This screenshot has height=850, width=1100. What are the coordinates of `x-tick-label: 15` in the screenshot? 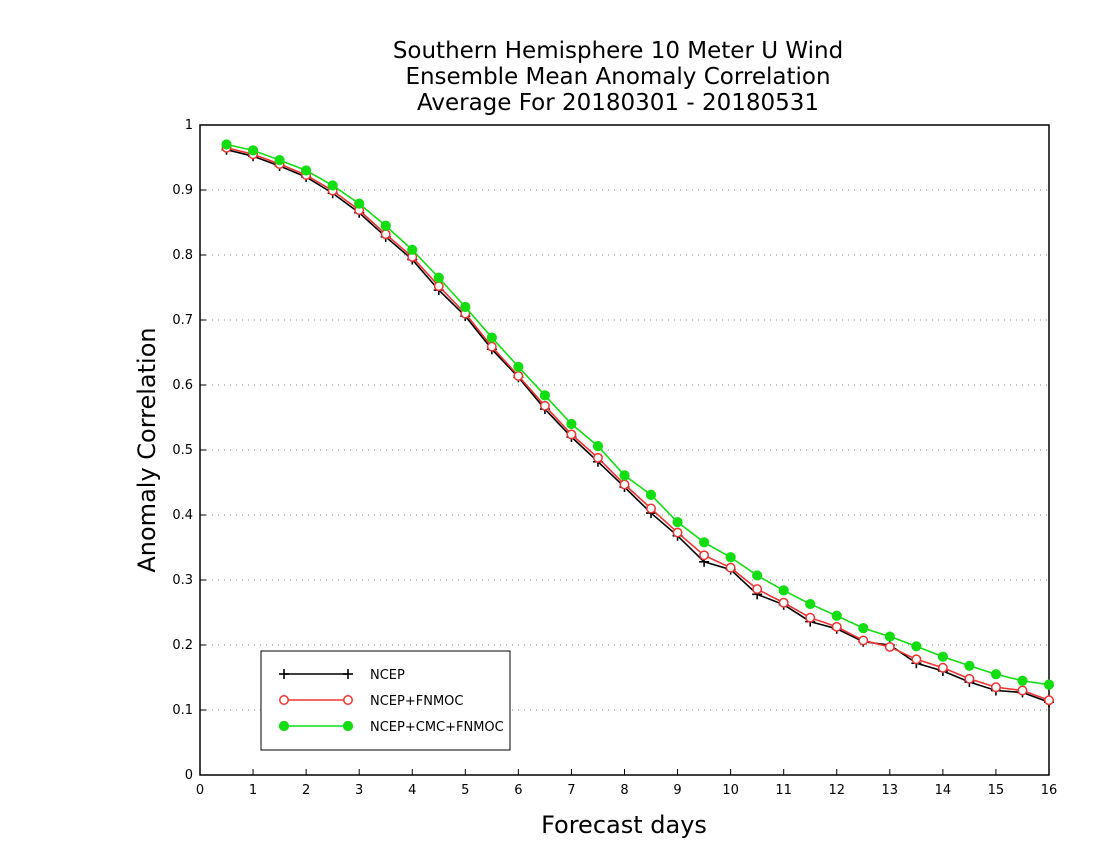 It's located at (996, 790).